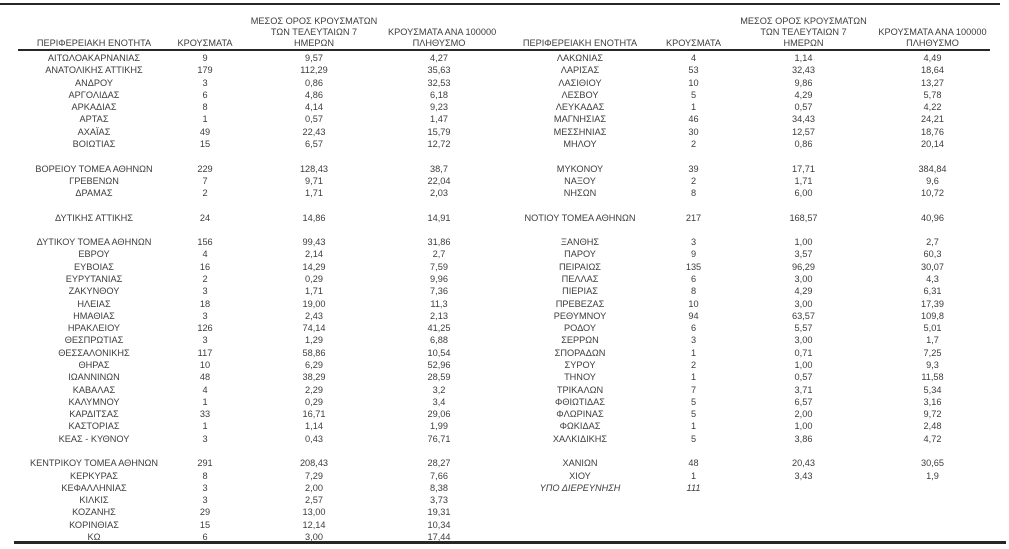 This screenshot has height=549, width=1009. Describe the element at coordinates (314, 205) in the screenshot. I see `avg7-cell` at that location.